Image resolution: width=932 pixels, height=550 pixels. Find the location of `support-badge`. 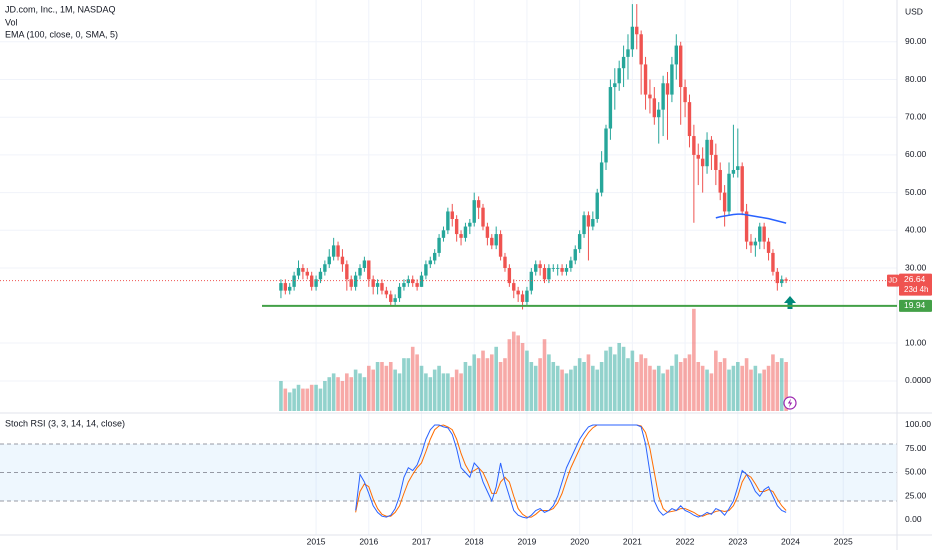

support-badge is located at coordinates (915, 305).